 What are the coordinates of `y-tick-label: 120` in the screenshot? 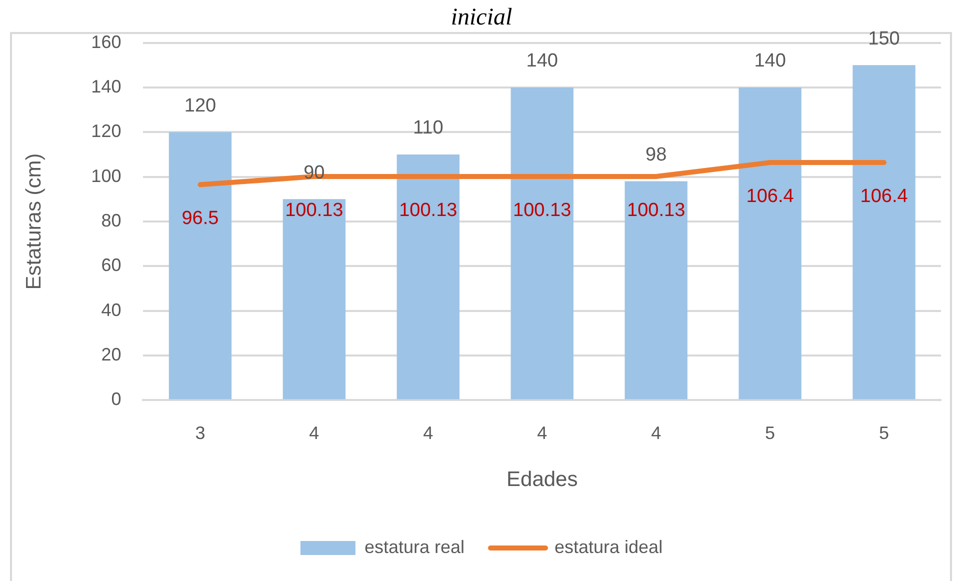 It's located at (106, 131).